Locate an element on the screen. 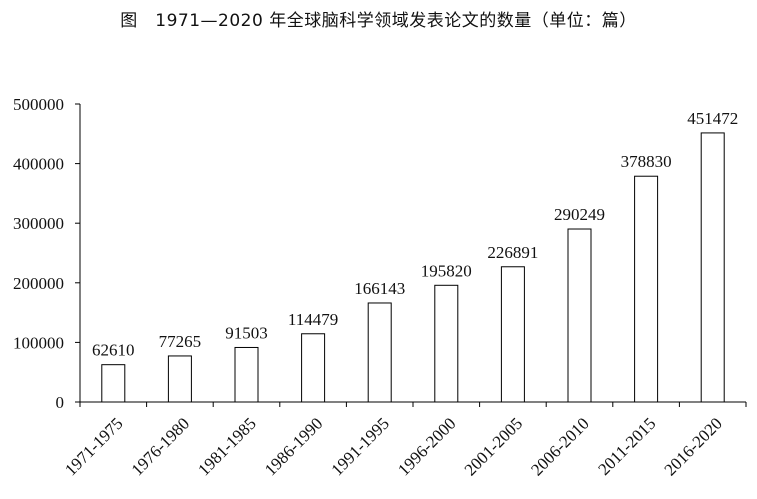 Image resolution: width=757 pixels, height=499 pixels. data-label: 77265 is located at coordinates (180, 341).